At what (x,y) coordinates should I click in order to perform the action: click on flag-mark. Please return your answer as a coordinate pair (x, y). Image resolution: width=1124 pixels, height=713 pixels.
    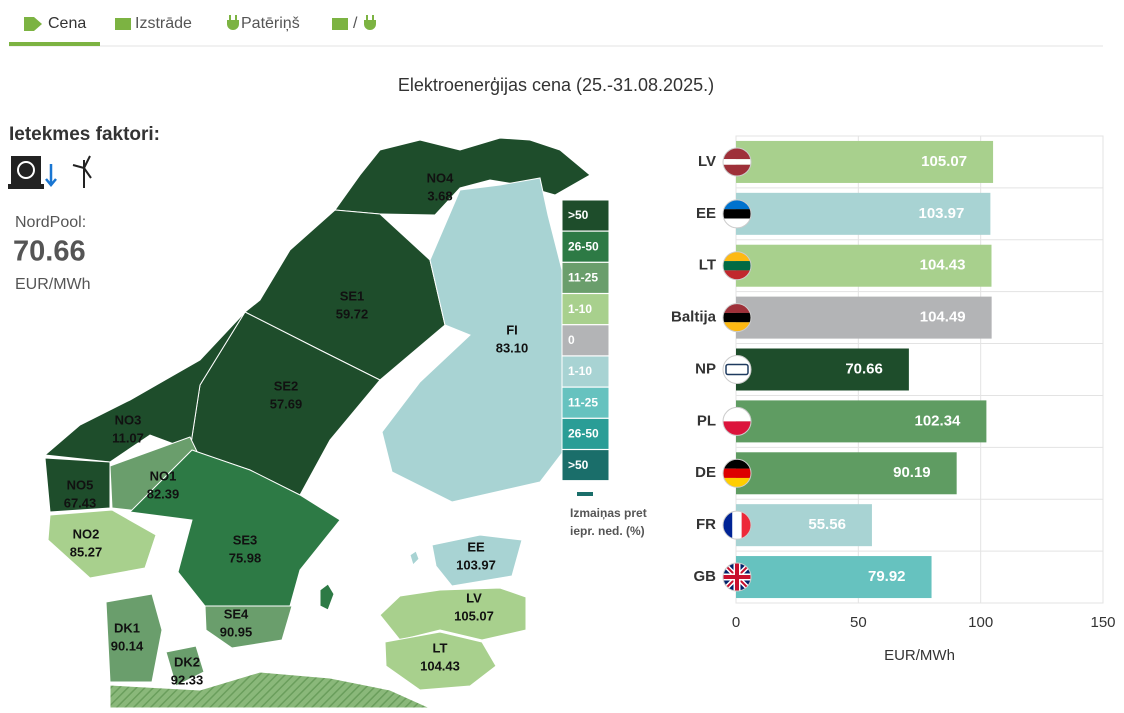
    Looking at the image, I should click on (737, 369).